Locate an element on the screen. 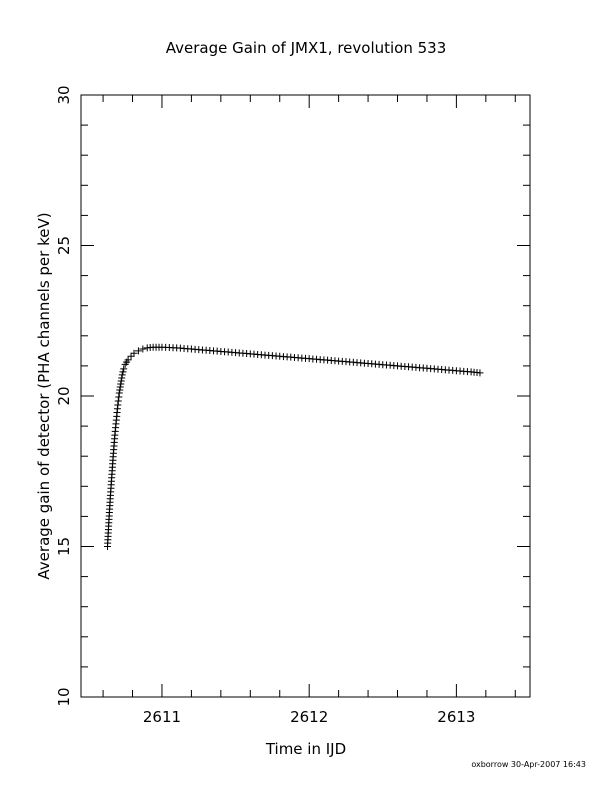 Image resolution: width=612 pixels, height=792 pixels. y-tick-label: 20 is located at coordinates (64, 395).